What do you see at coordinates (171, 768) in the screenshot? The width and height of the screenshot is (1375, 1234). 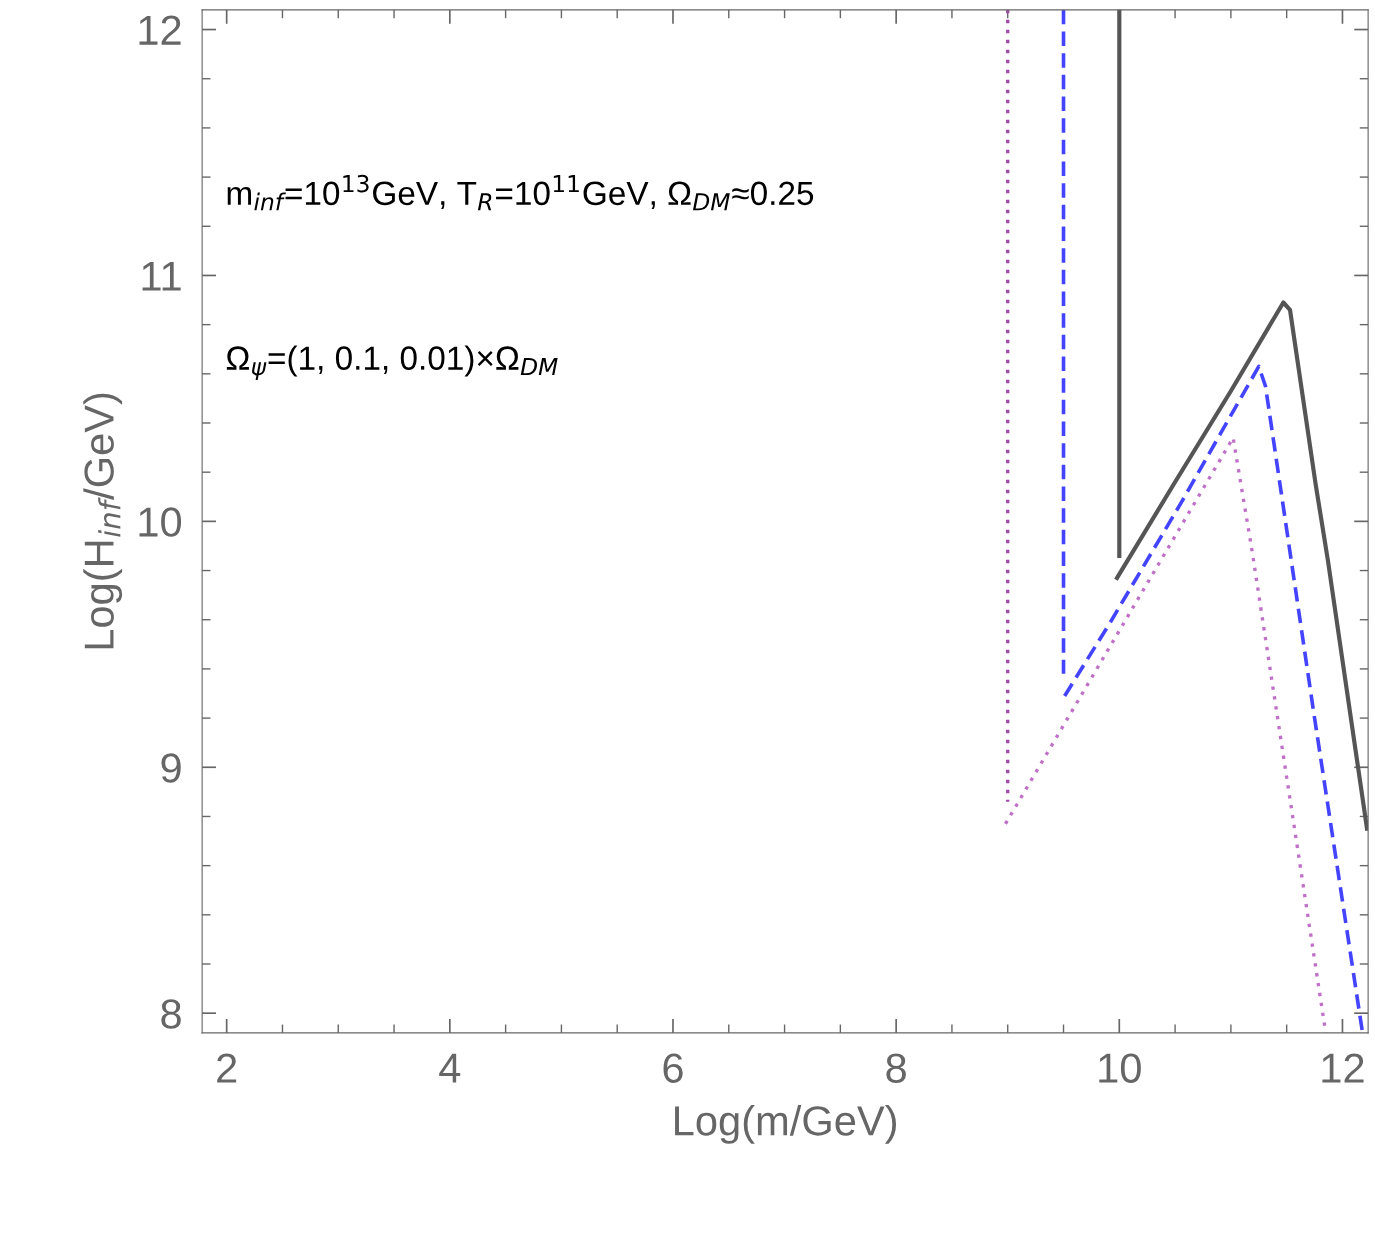 I see `y-tick-label: 9` at bounding box center [171, 768].